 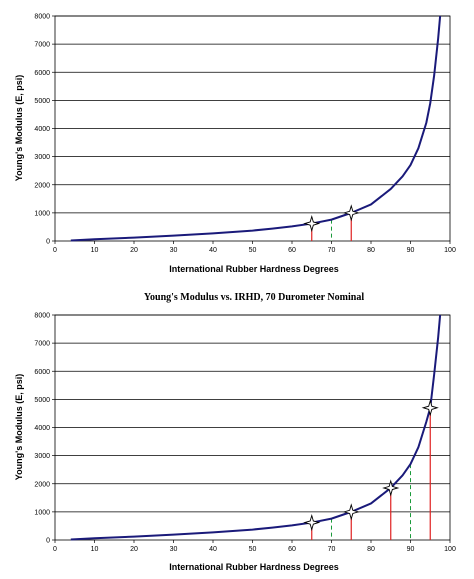 I want to click on chart-bottom-ylabel: Young's Modulus (E, psi), so click(x=19, y=427).